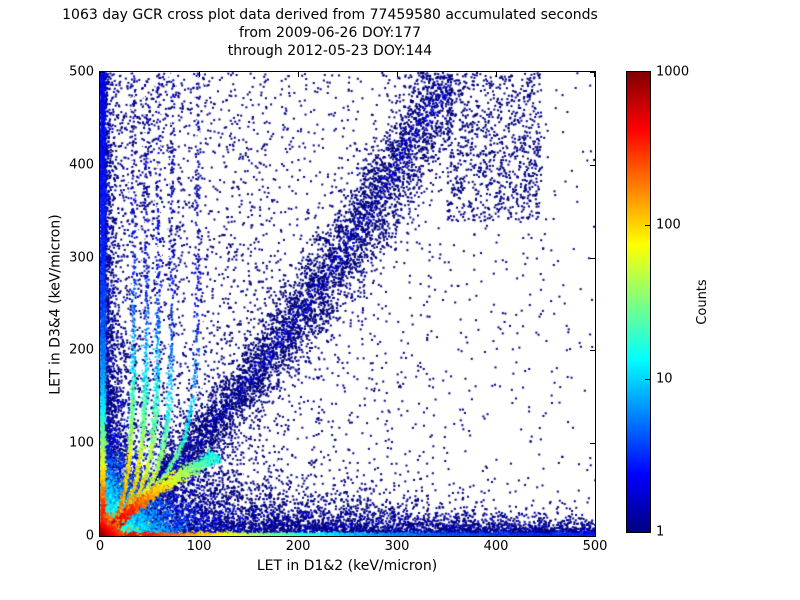 This screenshot has height=600, width=800. I want to click on colorbar, so click(638, 302).